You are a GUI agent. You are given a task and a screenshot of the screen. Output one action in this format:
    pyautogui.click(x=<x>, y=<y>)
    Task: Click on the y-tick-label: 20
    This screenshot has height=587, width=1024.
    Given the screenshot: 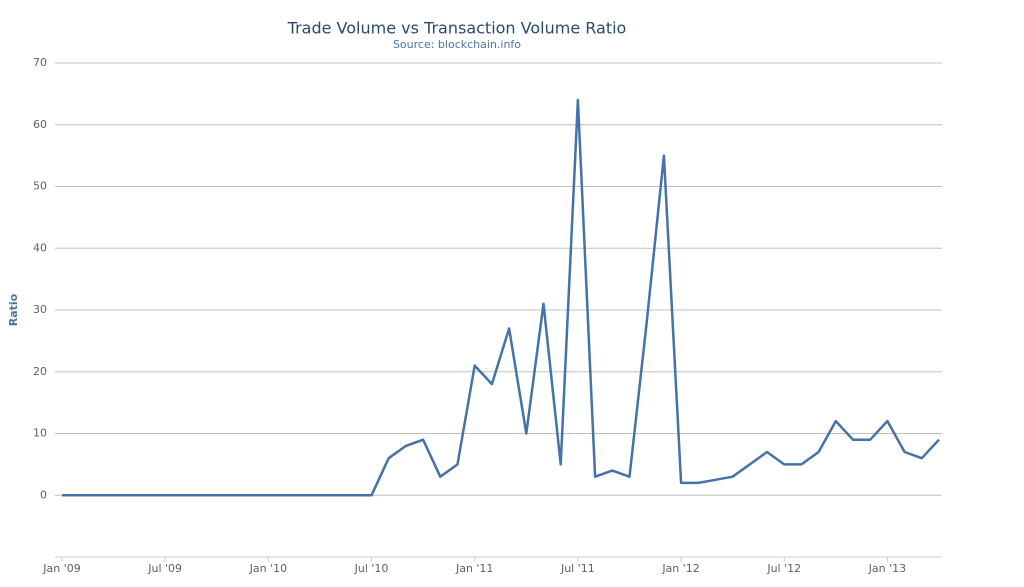 What is the action you would take?
    pyautogui.click(x=40, y=371)
    